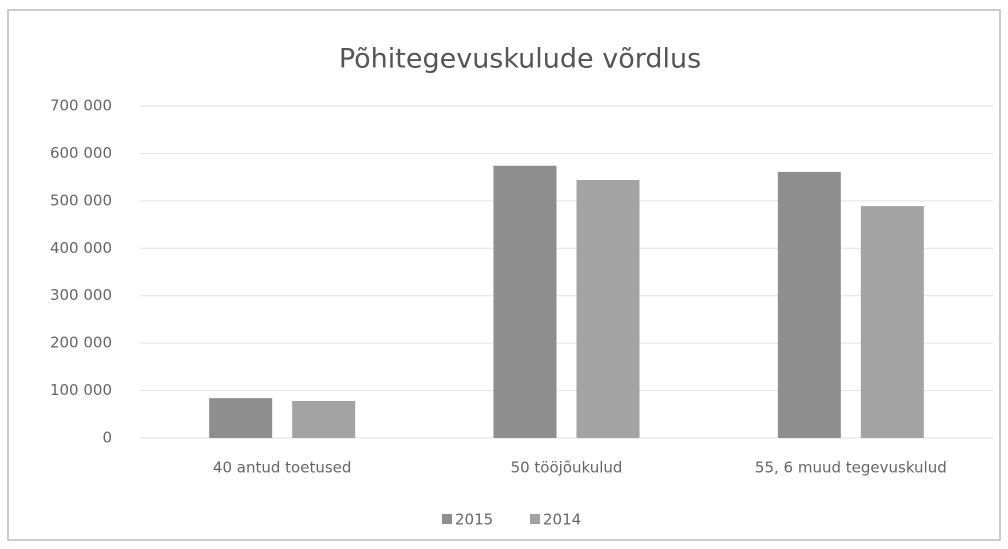  I want to click on x-tick-label: 55, 6 muud tegevuskulud, so click(851, 468).